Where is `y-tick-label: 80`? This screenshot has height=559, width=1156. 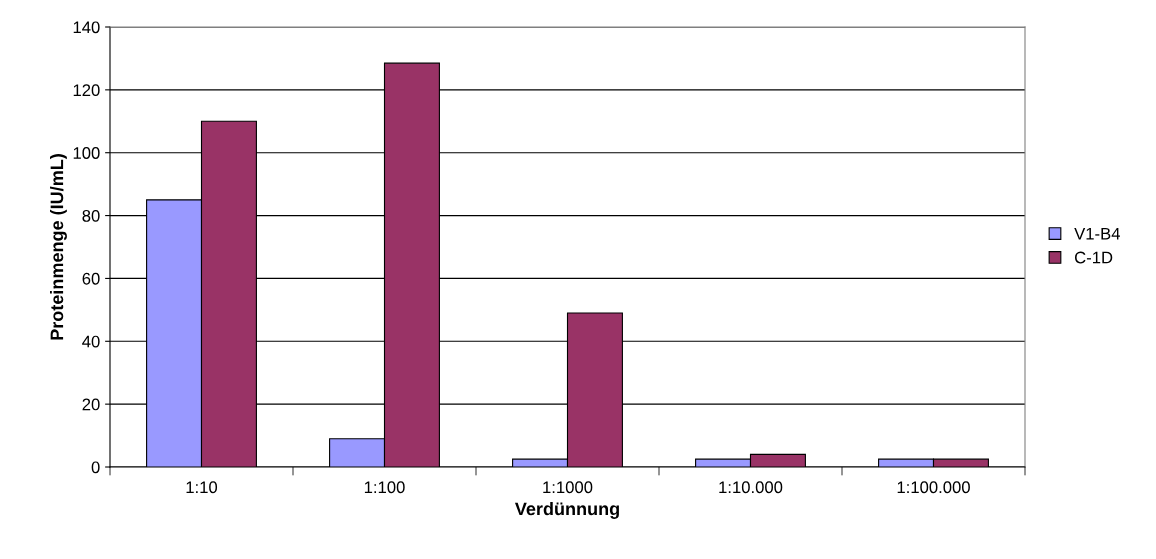 y-tick-label: 80 is located at coordinates (91, 215).